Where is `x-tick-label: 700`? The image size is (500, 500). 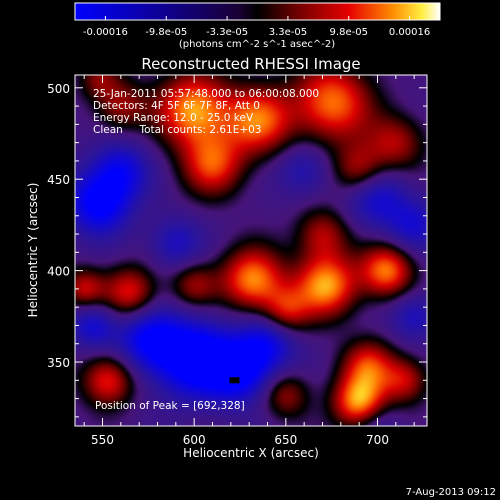 x-tick-label: 700 is located at coordinates (377, 440).